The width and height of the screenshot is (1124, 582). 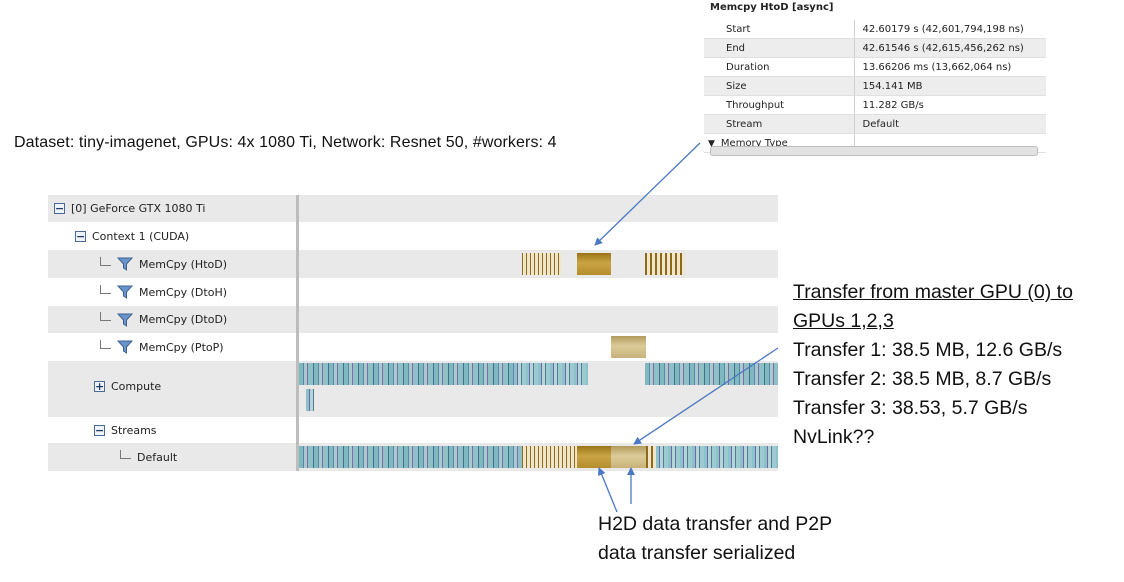 What do you see at coordinates (922, 379) in the screenshot?
I see `transfer-line: Transfer 2: 38.5 MB, 8.7 GB/s` at bounding box center [922, 379].